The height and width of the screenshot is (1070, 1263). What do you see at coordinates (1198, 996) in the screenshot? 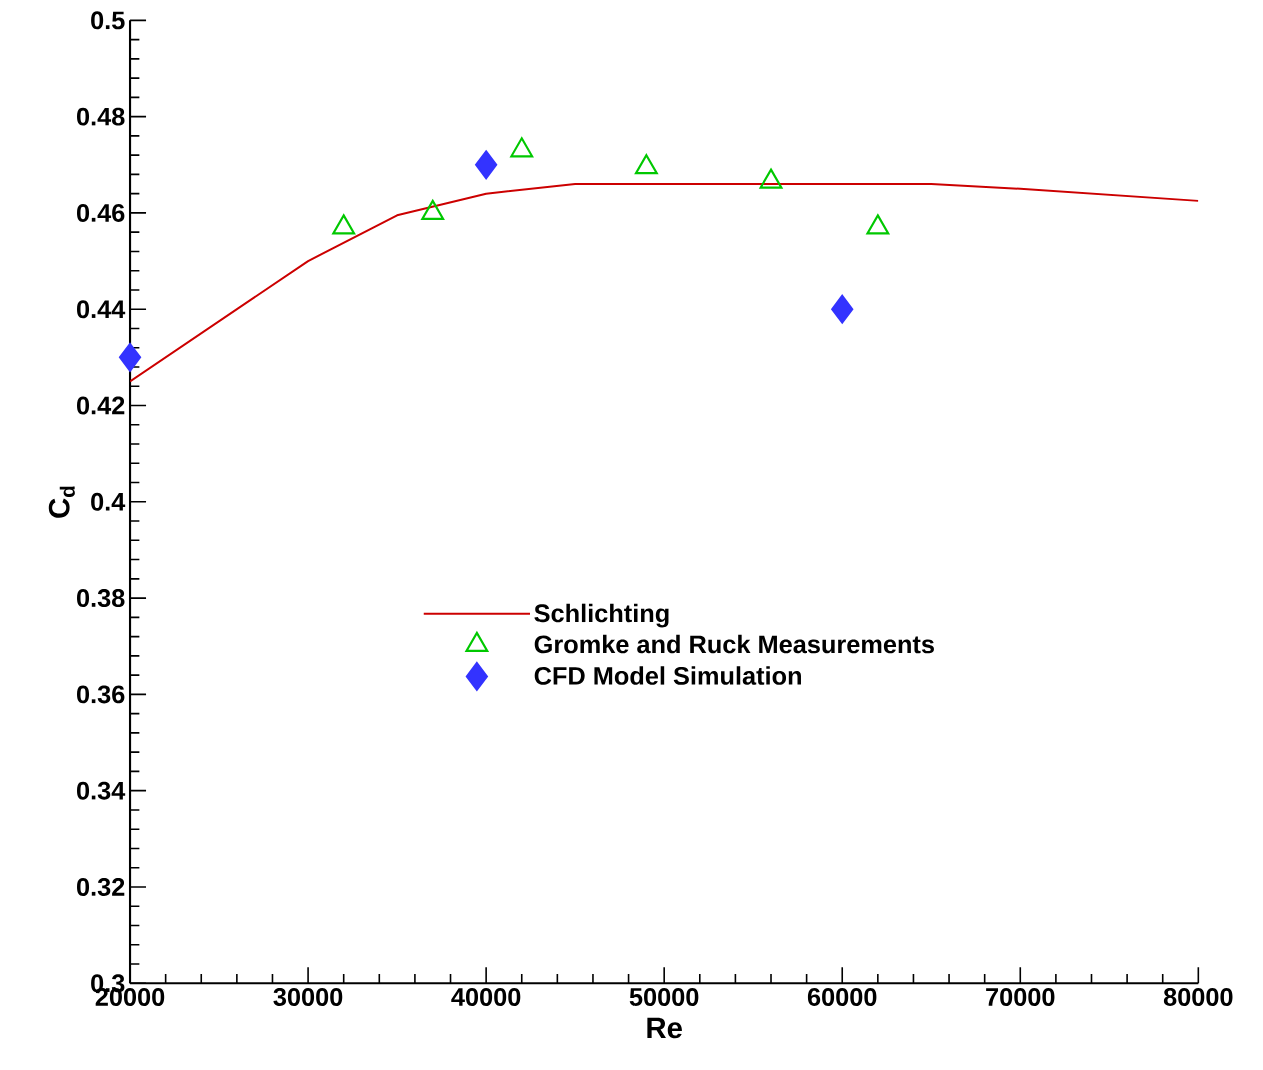
I see `x-tick-label: 80000` at bounding box center [1198, 996].